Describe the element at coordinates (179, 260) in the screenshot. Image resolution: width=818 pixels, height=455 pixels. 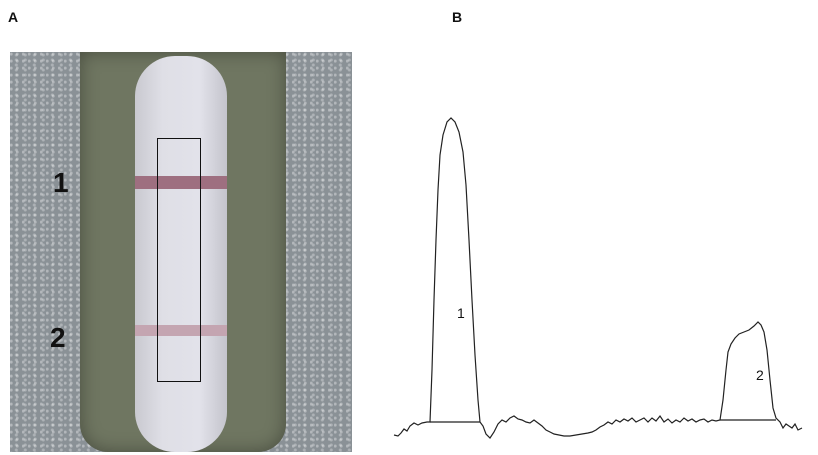
I see `region-of-interest-box` at that location.